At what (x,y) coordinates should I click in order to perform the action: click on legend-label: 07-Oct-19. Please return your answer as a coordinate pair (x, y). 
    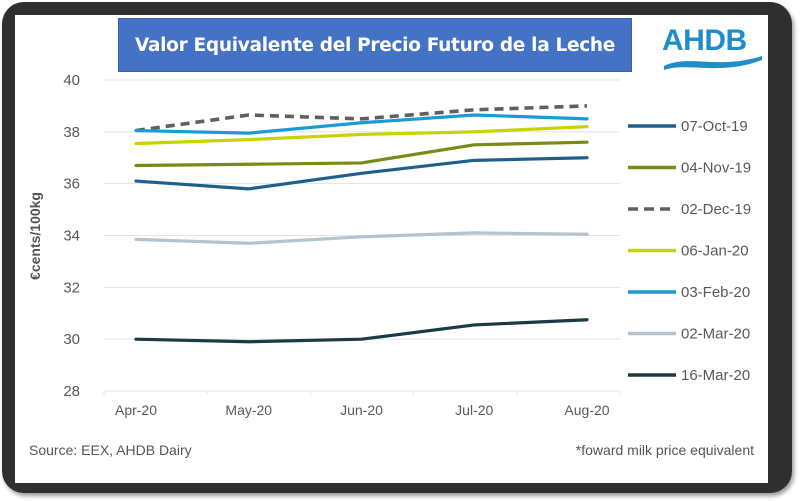
    Looking at the image, I should click on (714, 126).